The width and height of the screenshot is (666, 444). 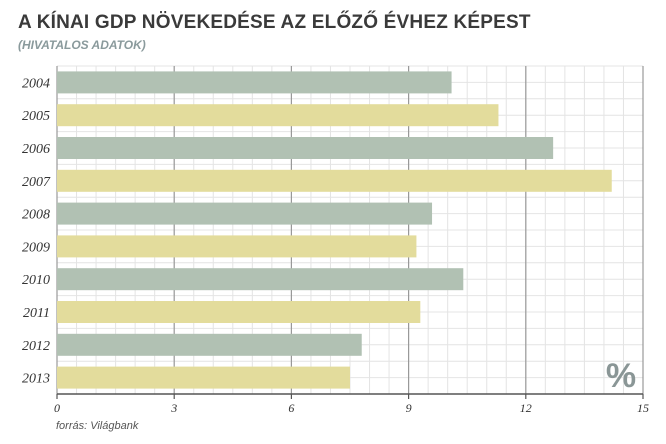 What do you see at coordinates (36, 149) in the screenshot?
I see `category-label-2006: 2006` at bounding box center [36, 149].